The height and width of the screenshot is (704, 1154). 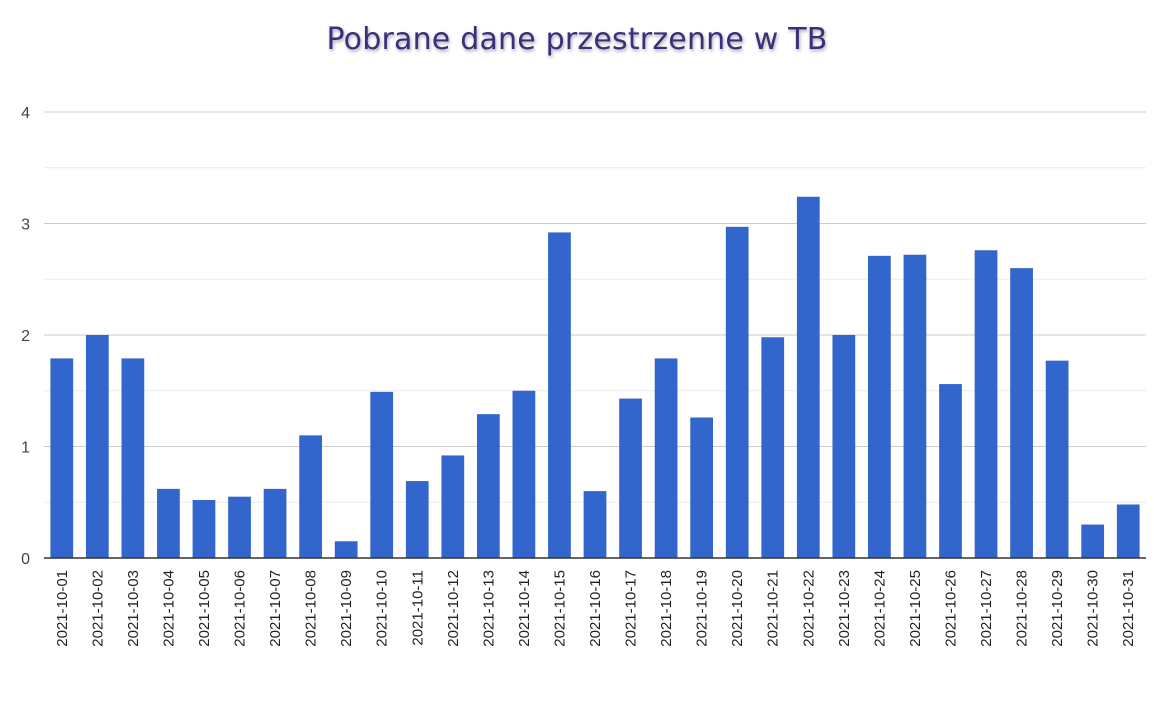 I want to click on x-tick-label: 2021-10-16, so click(x=595, y=608).